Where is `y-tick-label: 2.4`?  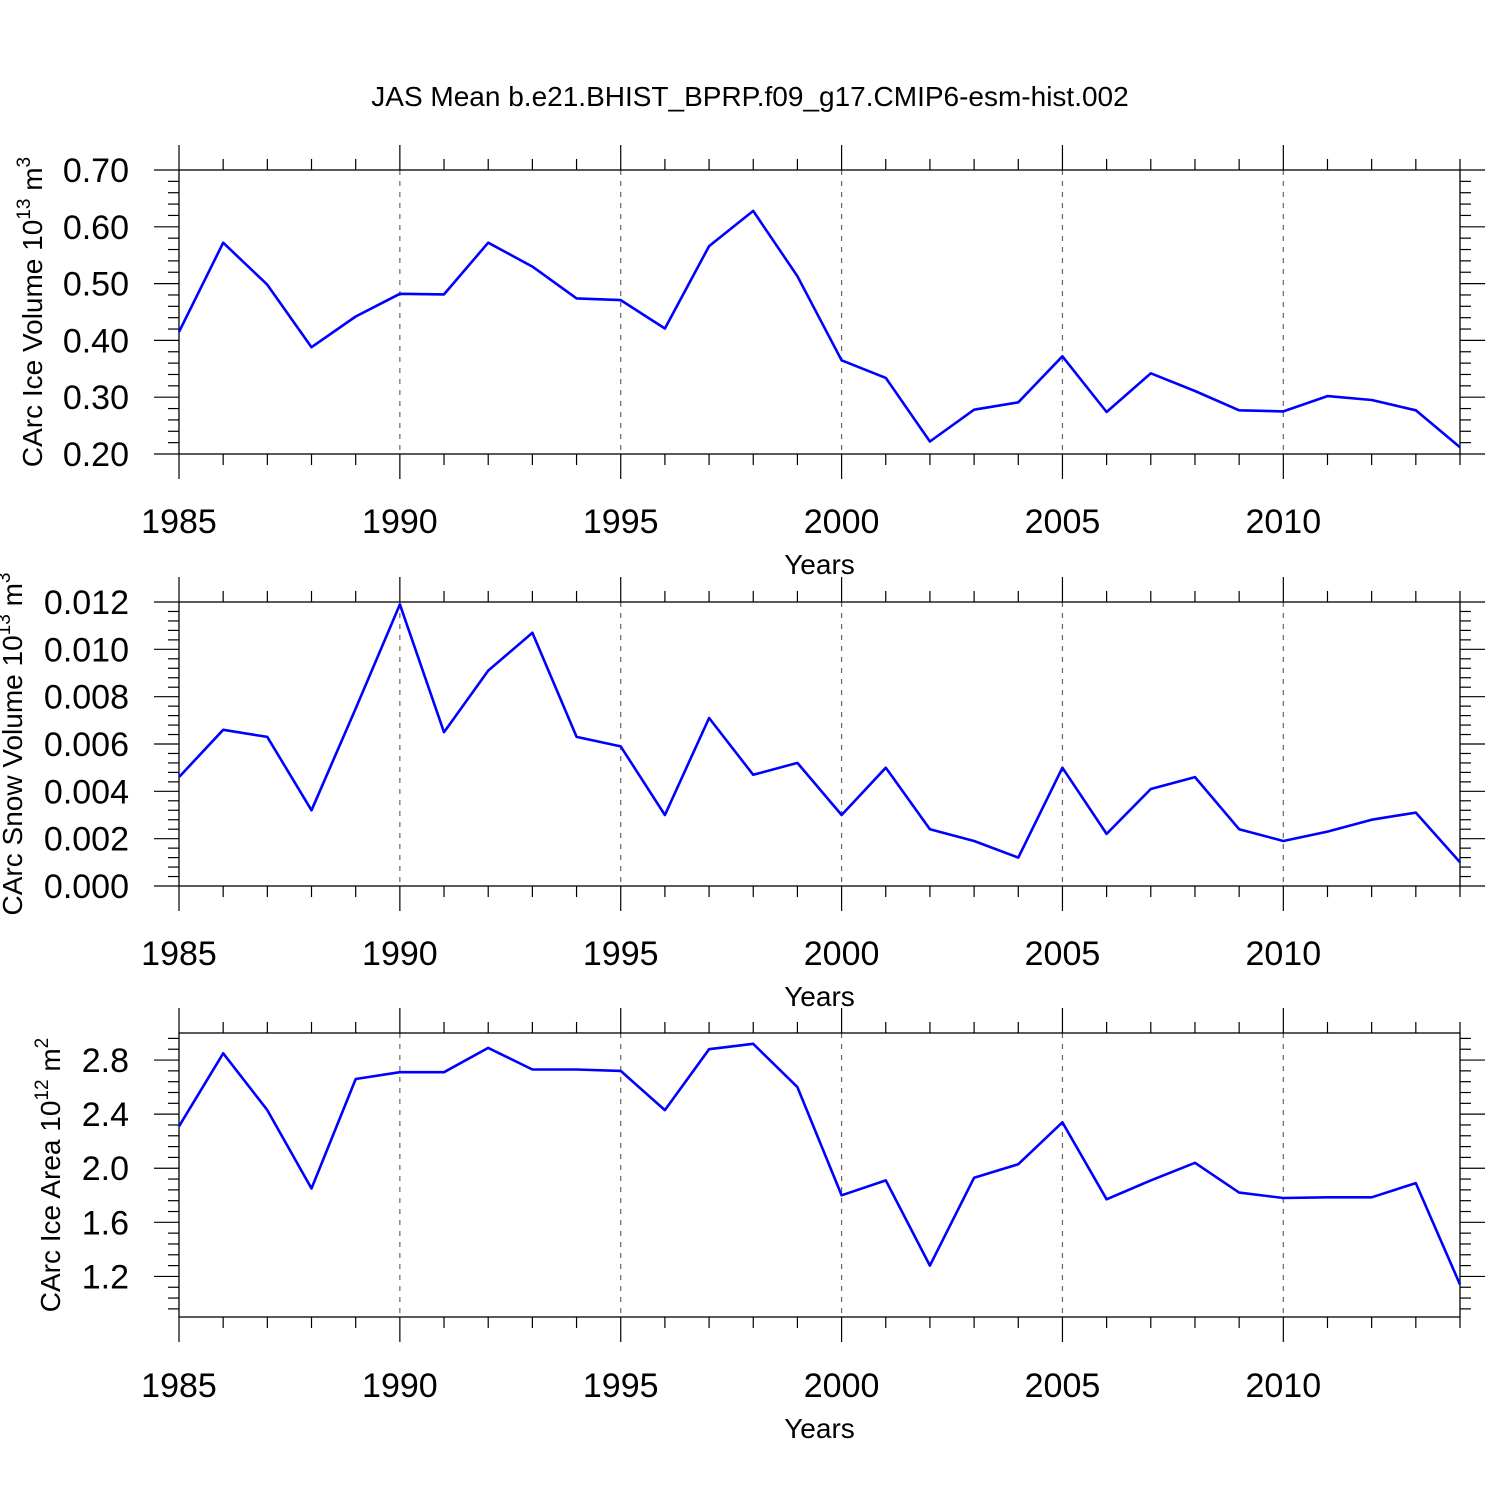 y-tick-label: 2.4 is located at coordinates (105, 1115).